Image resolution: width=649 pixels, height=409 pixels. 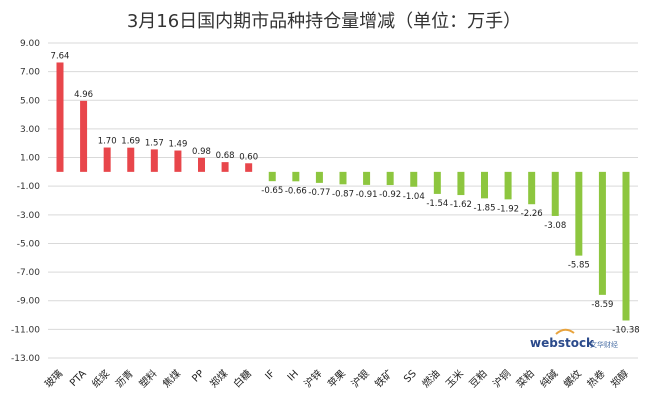 What do you see at coordinates (485, 208) in the screenshot?
I see `data-label: -1.85` at bounding box center [485, 208].